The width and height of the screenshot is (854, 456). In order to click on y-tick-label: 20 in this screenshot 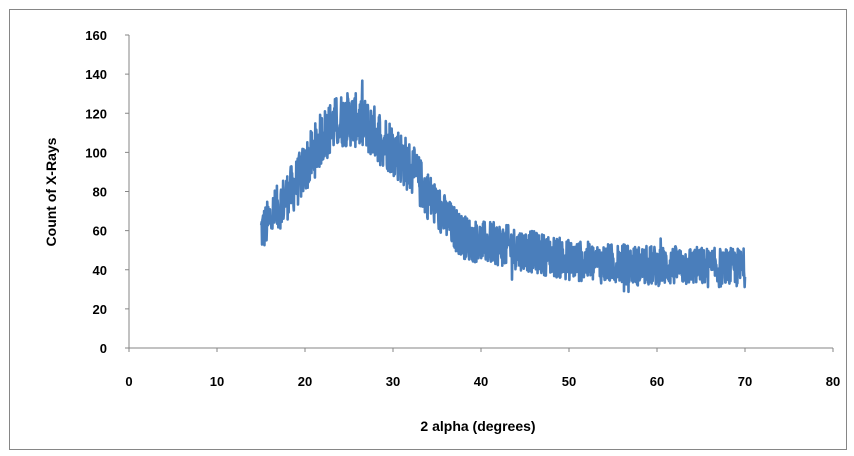, I will do `click(100, 309)`.